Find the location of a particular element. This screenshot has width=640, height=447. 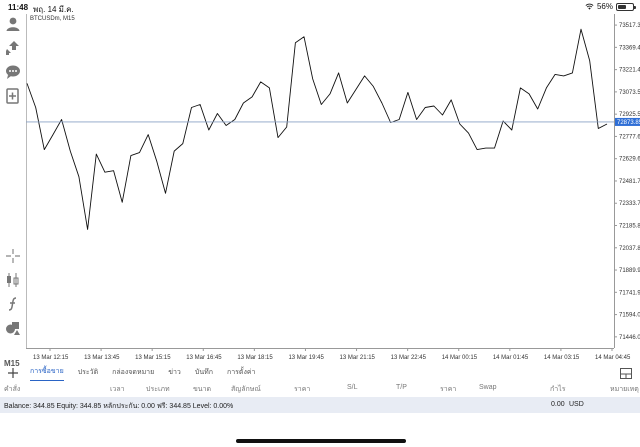

current-price-label: 72873.85 is located at coordinates (628, 123).